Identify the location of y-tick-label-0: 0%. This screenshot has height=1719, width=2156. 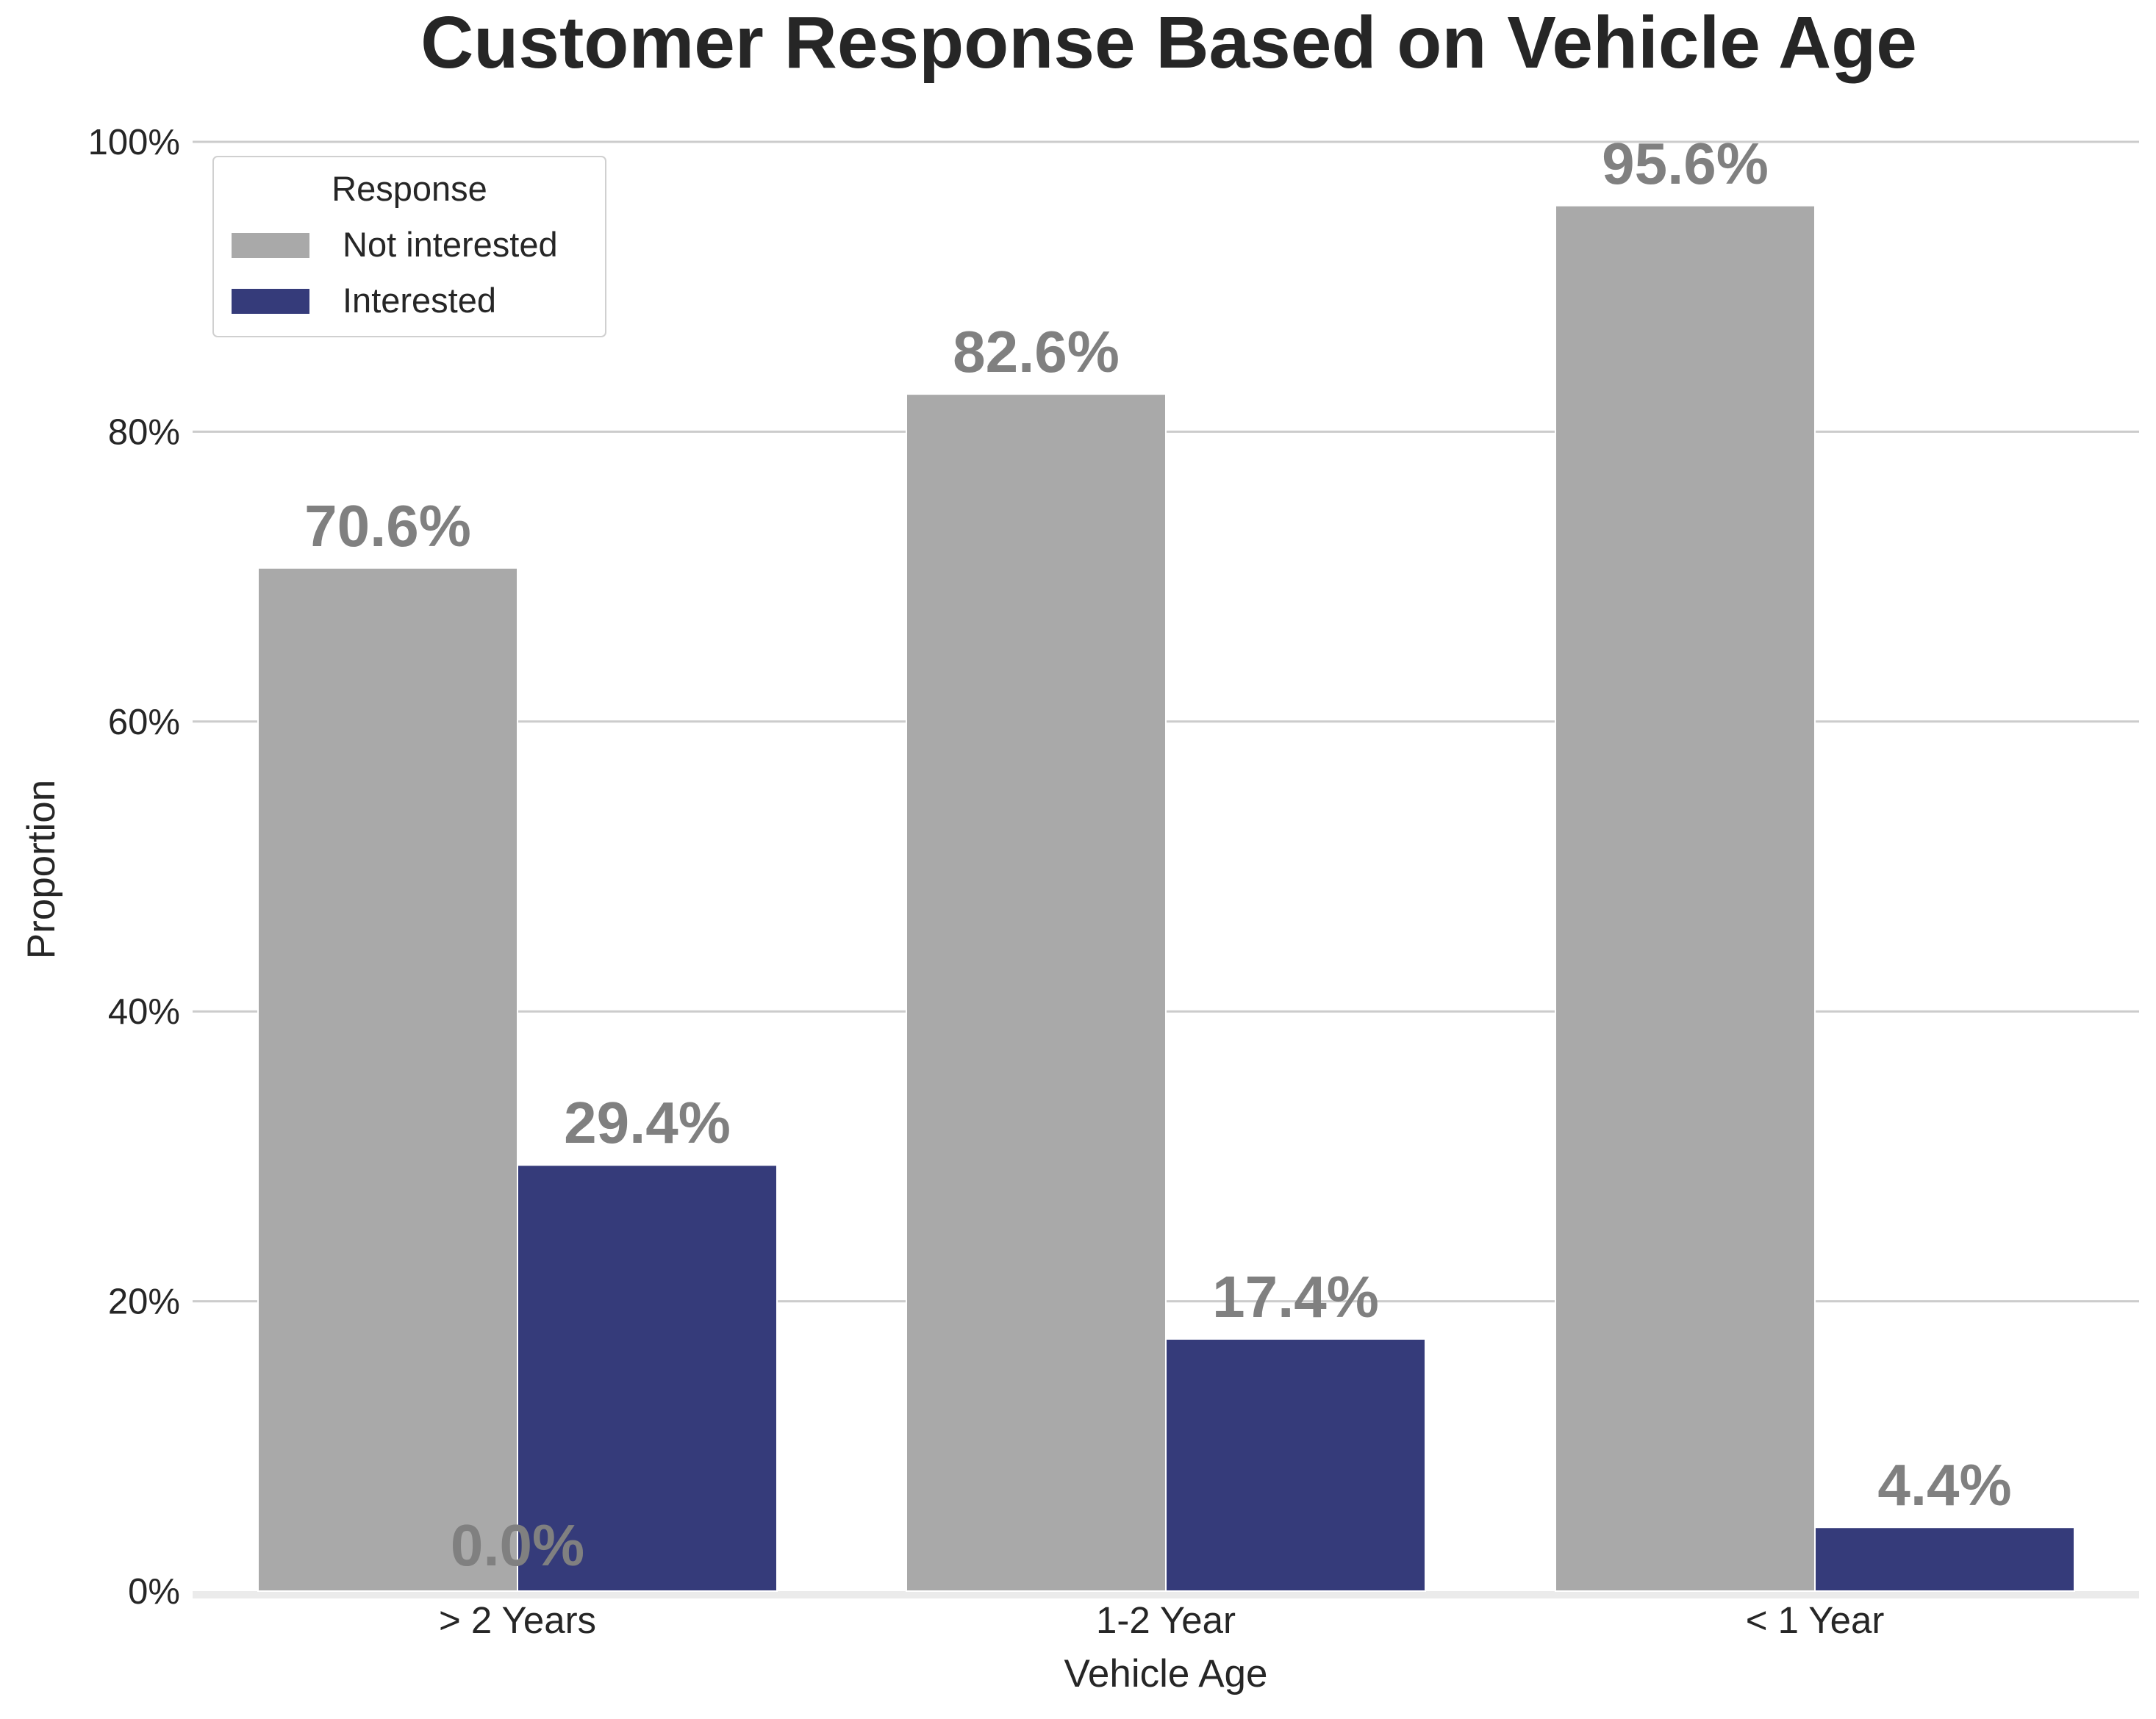
(154, 1592).